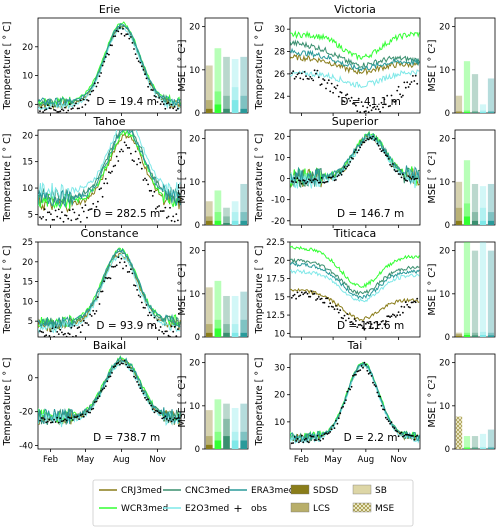 The height and width of the screenshot is (532, 500). What do you see at coordinates (259, 509) in the screenshot?
I see `legend-label: obs` at bounding box center [259, 509].